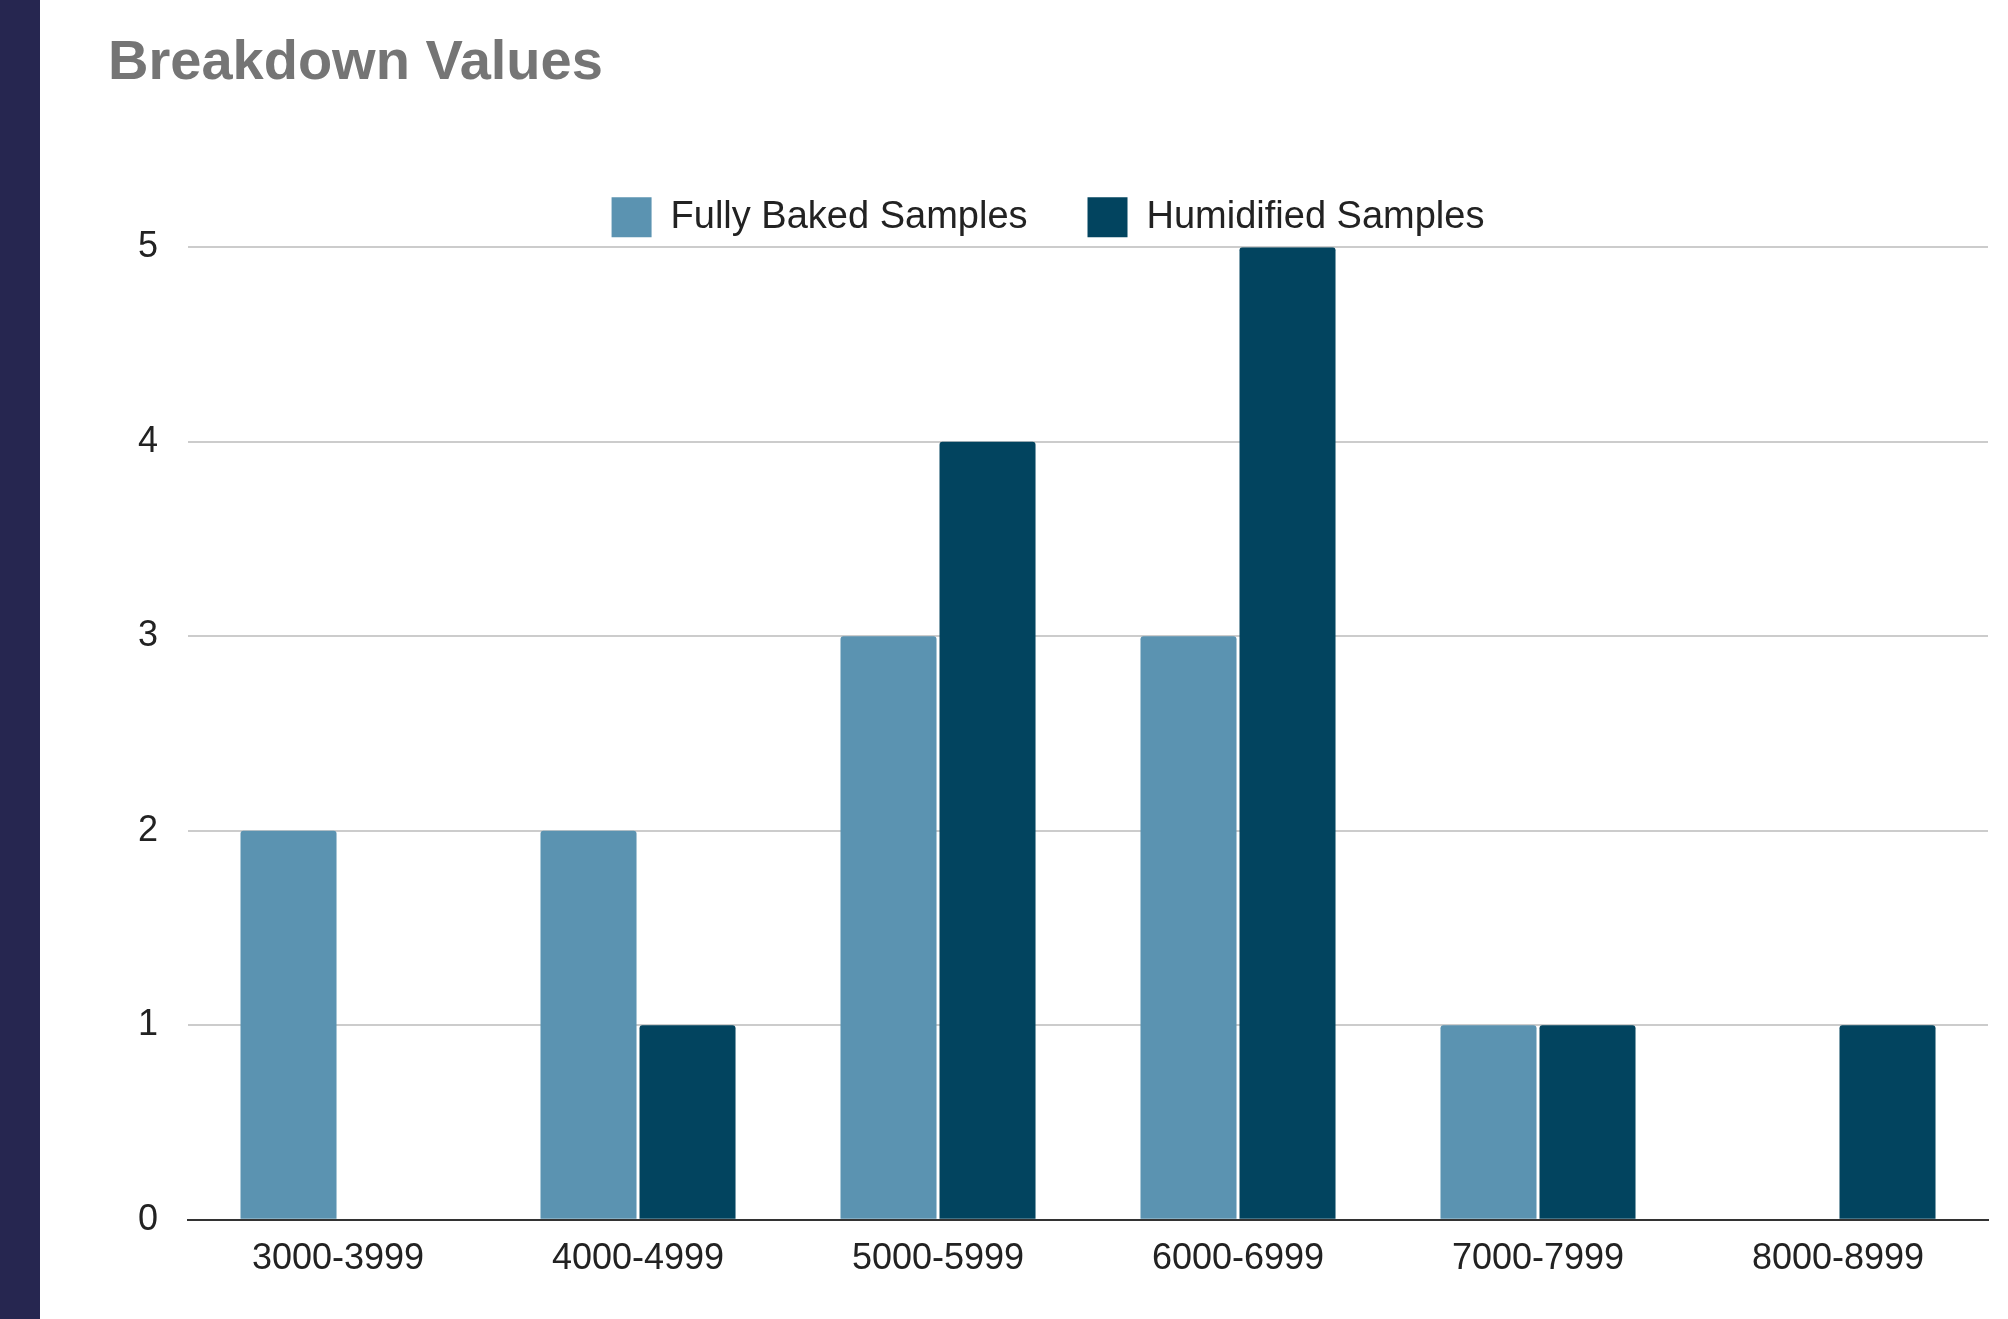 The width and height of the screenshot is (2008, 1319). What do you see at coordinates (638, 1257) in the screenshot?
I see `x-tick-label: 4000-4999` at bounding box center [638, 1257].